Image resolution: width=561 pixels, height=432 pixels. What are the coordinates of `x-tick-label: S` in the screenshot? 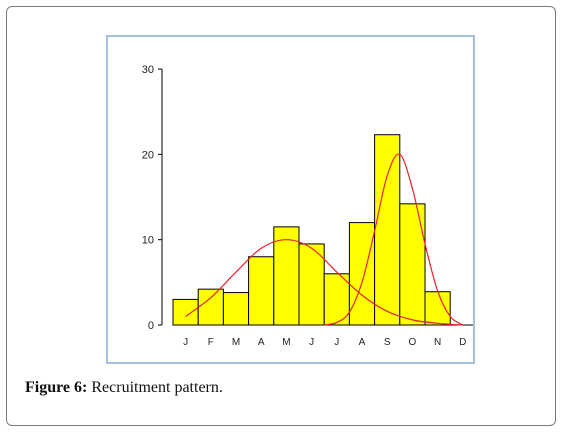 It's located at (387, 342).